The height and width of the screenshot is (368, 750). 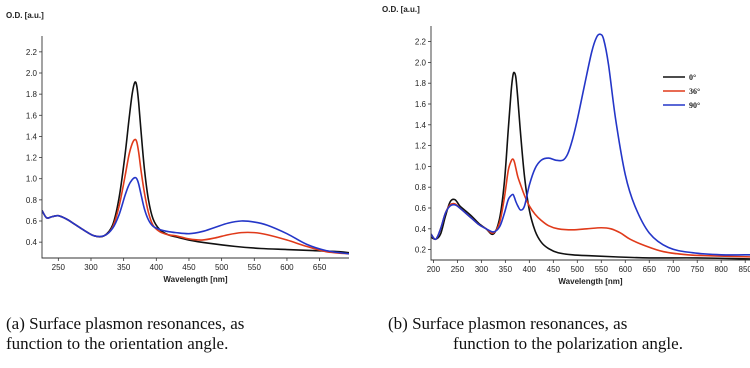 I want to click on polarization-x-tick-label: 300, so click(x=482, y=269).